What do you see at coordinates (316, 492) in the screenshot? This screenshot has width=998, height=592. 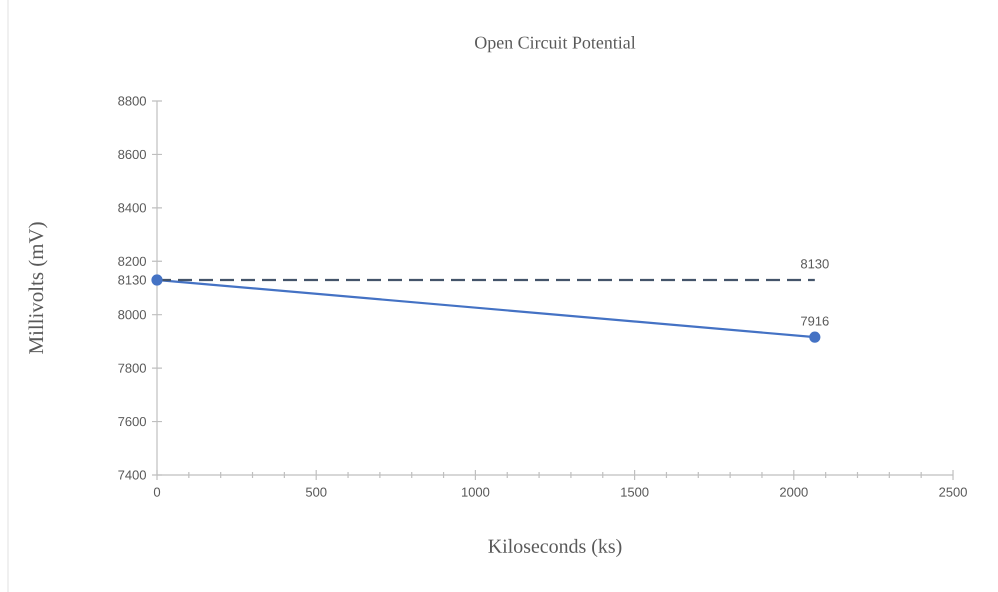 I see `x-tick-label: 500` at bounding box center [316, 492].